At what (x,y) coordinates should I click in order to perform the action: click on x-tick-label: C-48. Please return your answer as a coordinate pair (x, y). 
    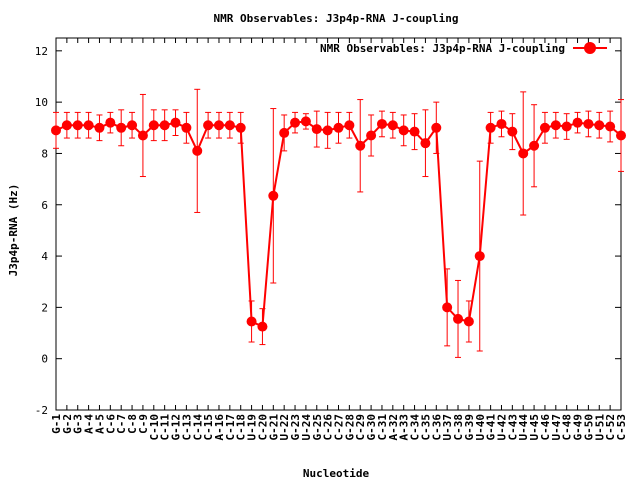
    Looking at the image, I should click on (567, 427).